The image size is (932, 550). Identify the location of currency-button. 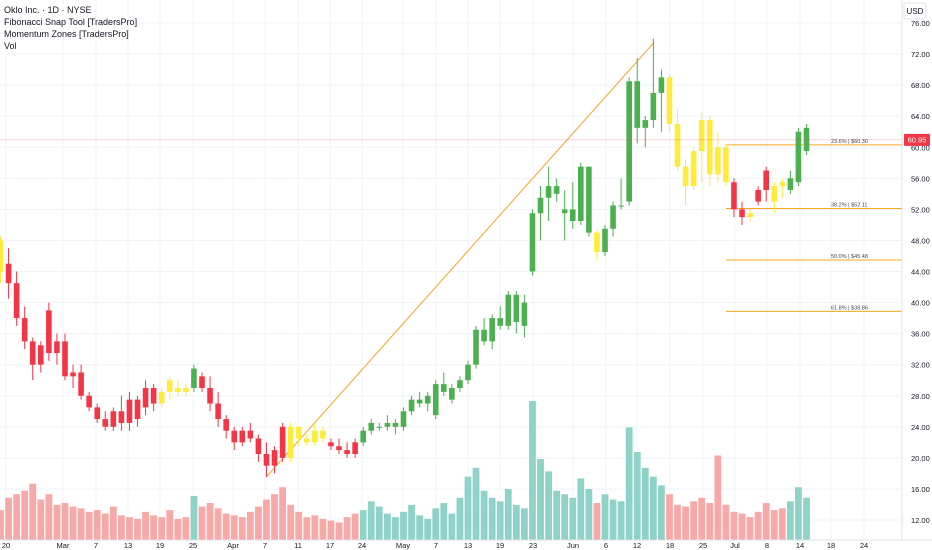
(915, 11).